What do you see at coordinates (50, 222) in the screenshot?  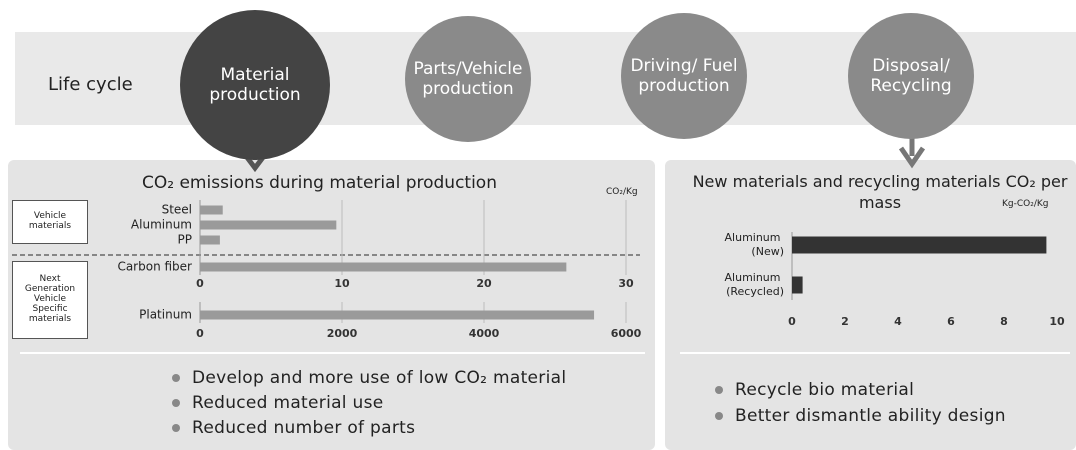 I see `group-label: Vehicle materials` at bounding box center [50, 222].